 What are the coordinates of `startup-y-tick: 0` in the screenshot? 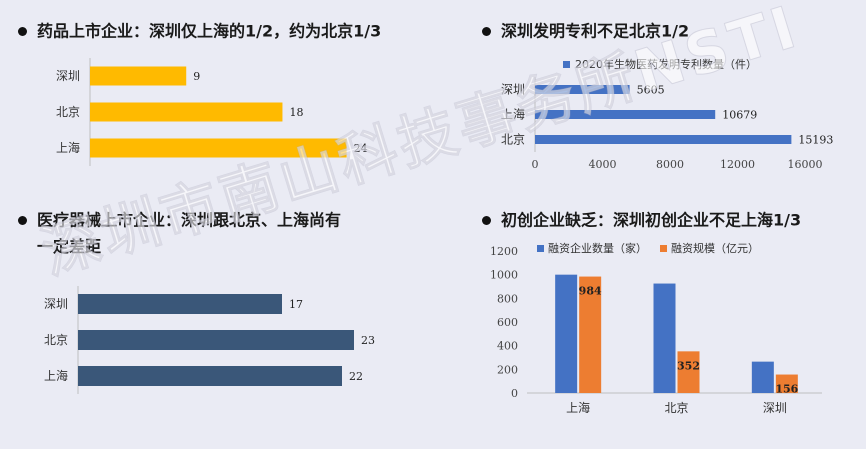 It's located at (514, 393).